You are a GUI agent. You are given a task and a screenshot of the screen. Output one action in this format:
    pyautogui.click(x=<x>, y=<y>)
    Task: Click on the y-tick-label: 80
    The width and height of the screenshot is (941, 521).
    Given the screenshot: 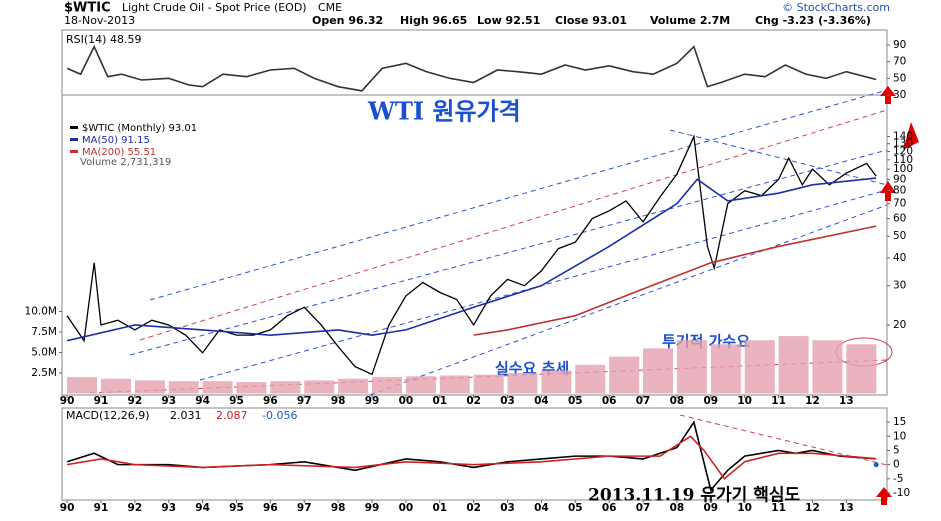 What is the action you would take?
    pyautogui.click(x=899, y=191)
    